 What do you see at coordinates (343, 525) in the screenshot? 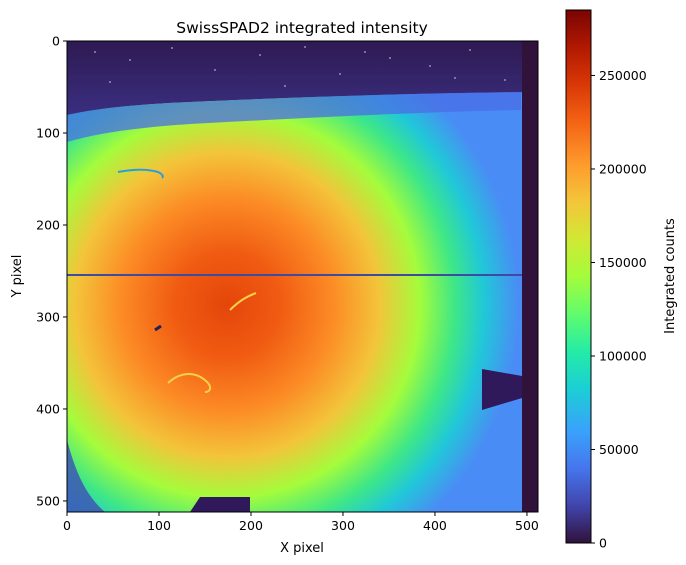
I see `x-tick-label: 300` at bounding box center [343, 525].